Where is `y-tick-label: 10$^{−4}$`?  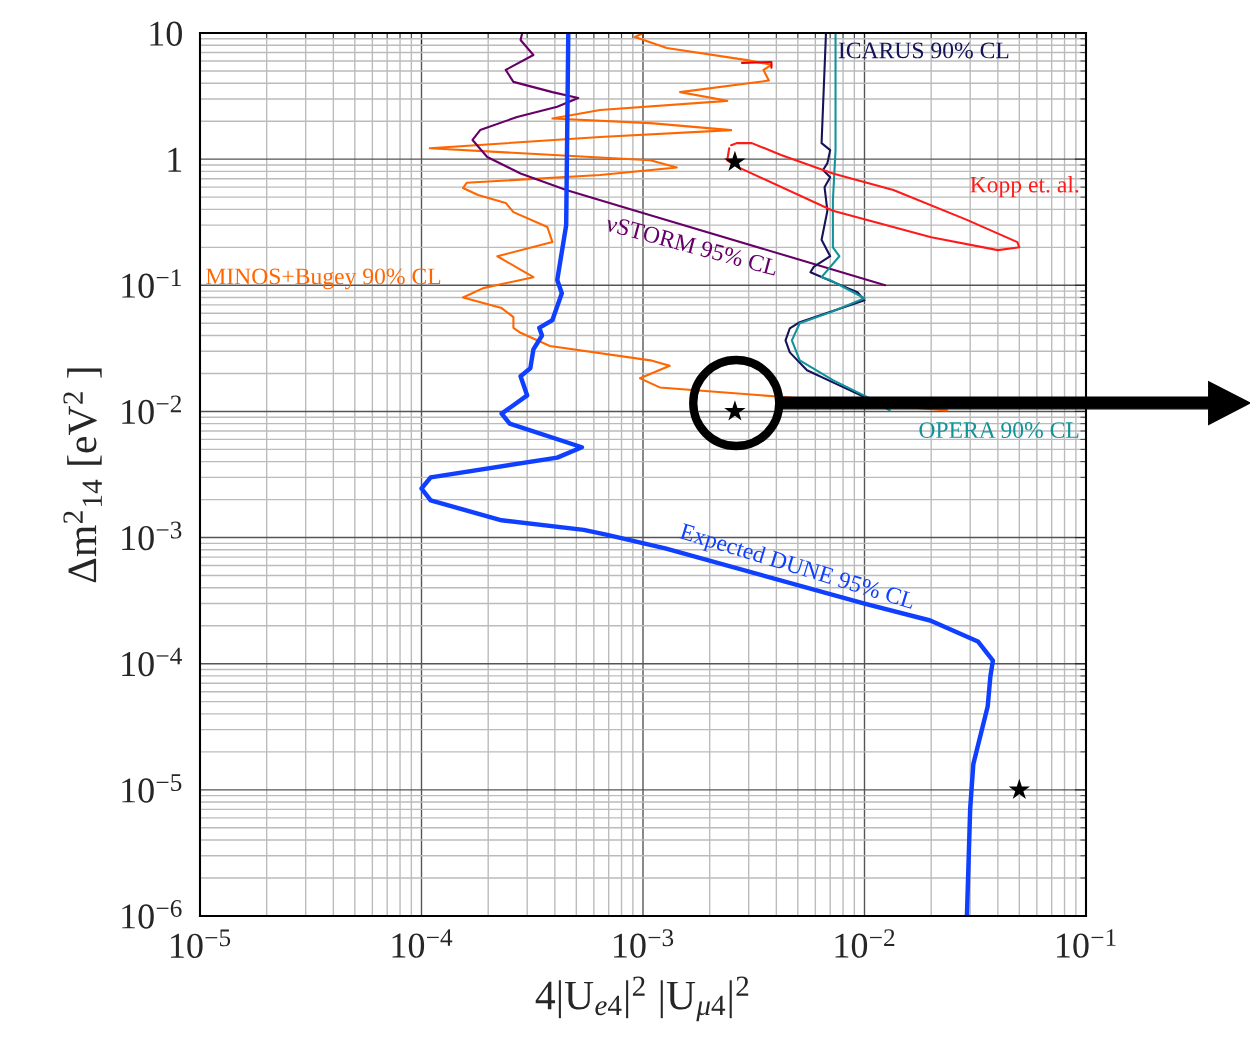
y-tick-label: 10$^{−4}$ is located at coordinates (152, 662).